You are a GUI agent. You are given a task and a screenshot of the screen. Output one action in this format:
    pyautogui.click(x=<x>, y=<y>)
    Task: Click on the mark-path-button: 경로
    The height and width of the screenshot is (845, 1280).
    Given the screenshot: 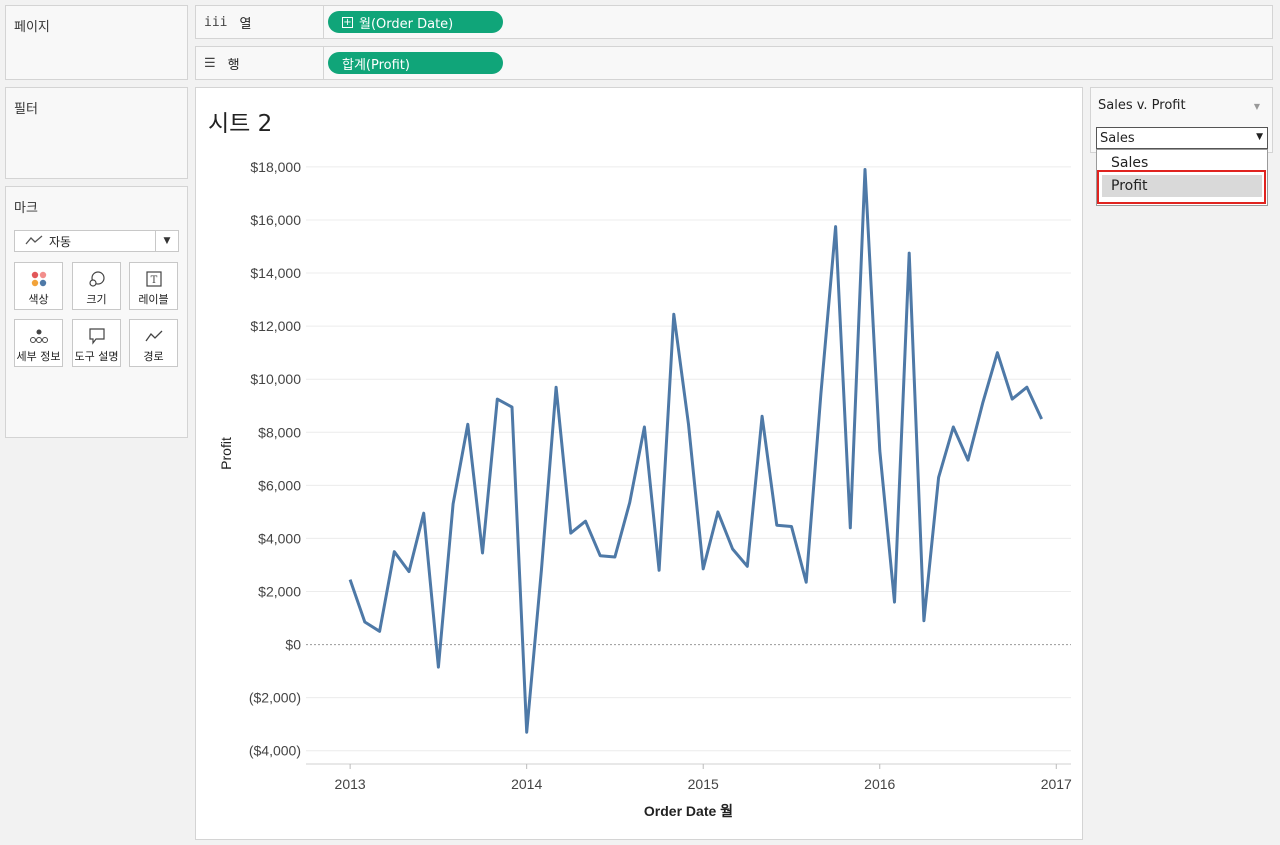 What is the action you would take?
    pyautogui.click(x=153, y=343)
    